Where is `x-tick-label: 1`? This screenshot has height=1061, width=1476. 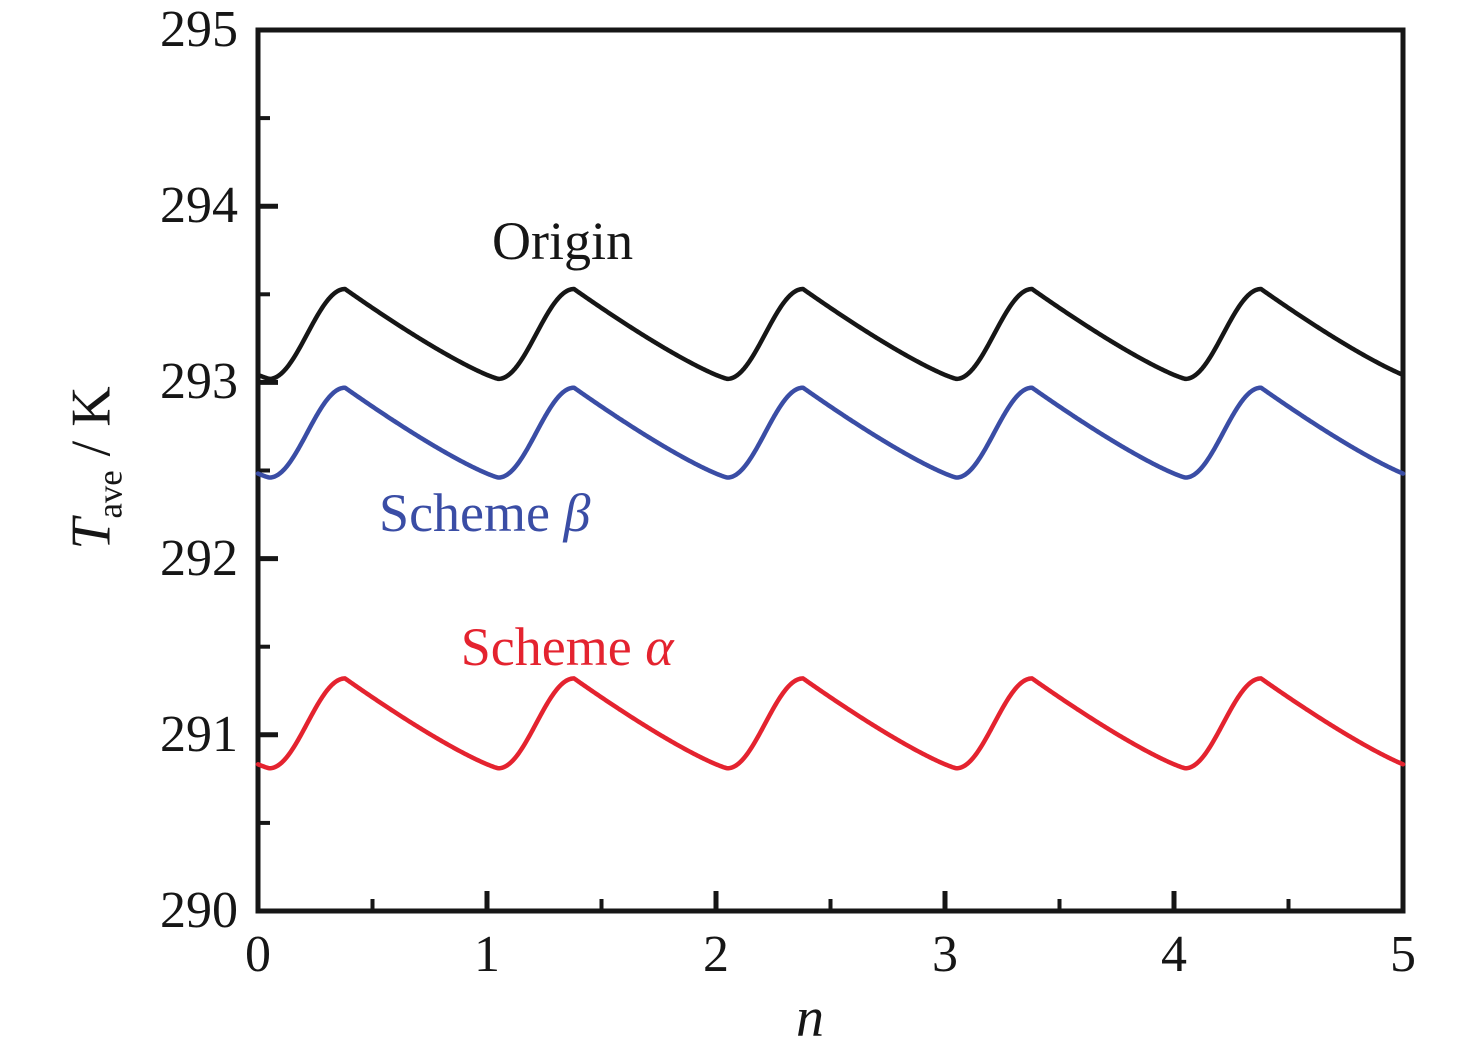 x-tick-label: 1 is located at coordinates (487, 954).